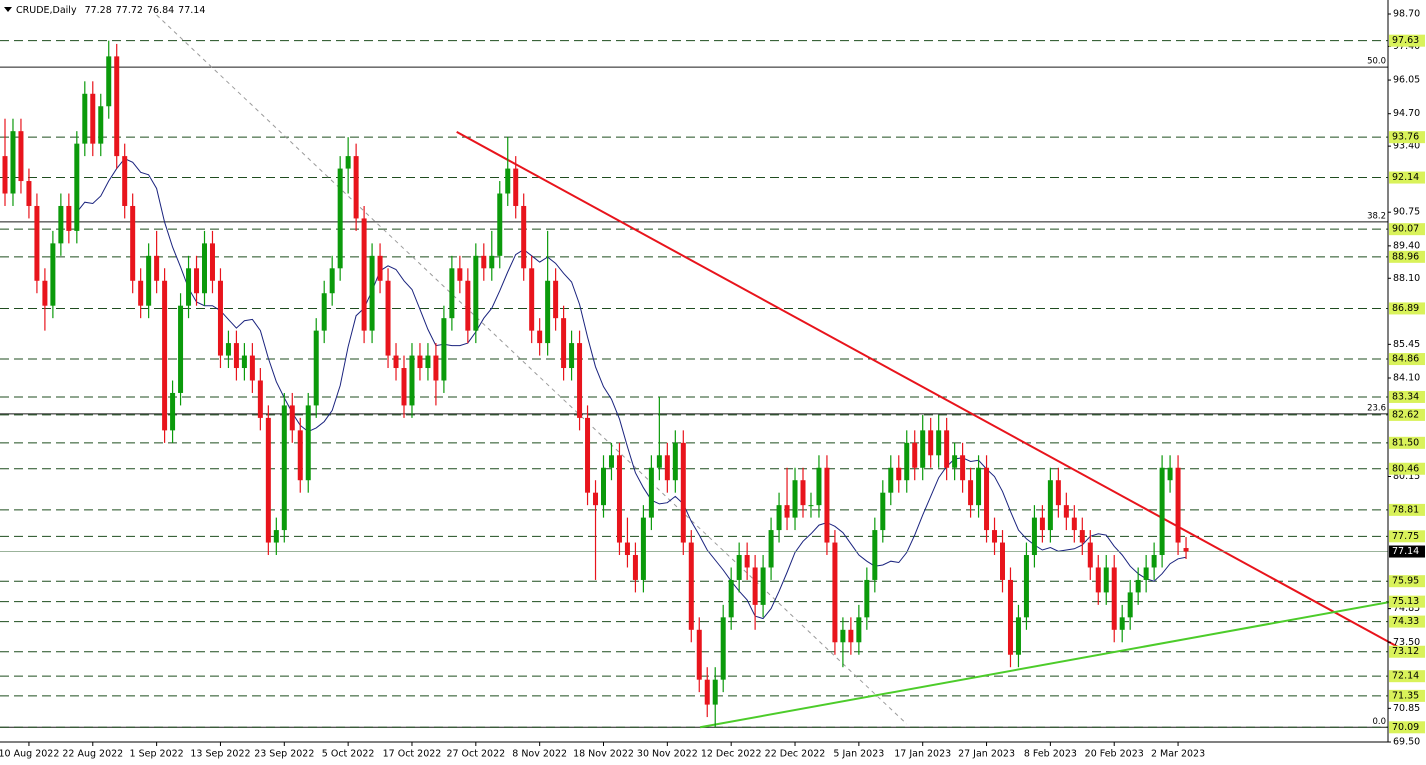  Describe the element at coordinates (1178, 754) in the screenshot. I see `x-tick-label: 2 Mar 2023` at that location.